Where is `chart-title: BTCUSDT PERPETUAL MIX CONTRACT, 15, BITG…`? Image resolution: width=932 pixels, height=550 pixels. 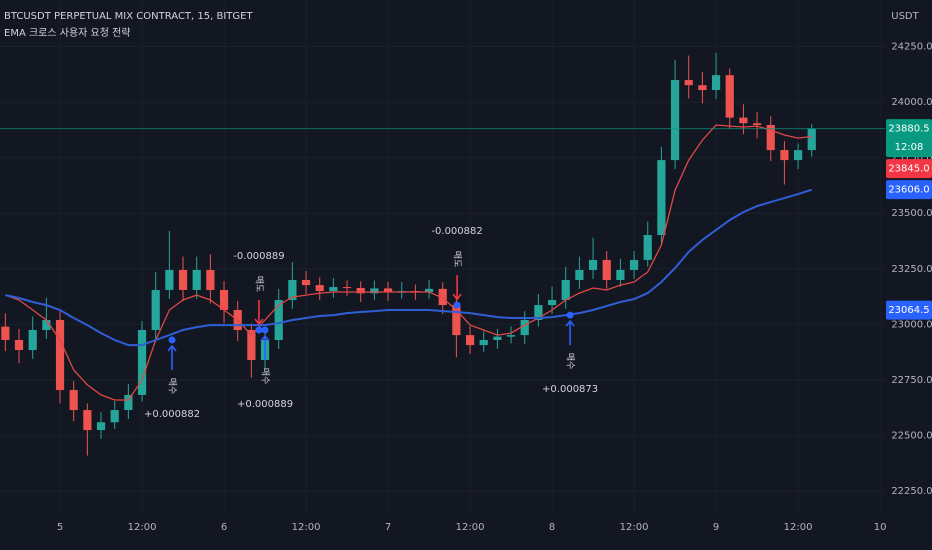 chart-title: BTCUSDT PERPETUAL MIX CONTRACT, 15, BITG… is located at coordinates (128, 16).